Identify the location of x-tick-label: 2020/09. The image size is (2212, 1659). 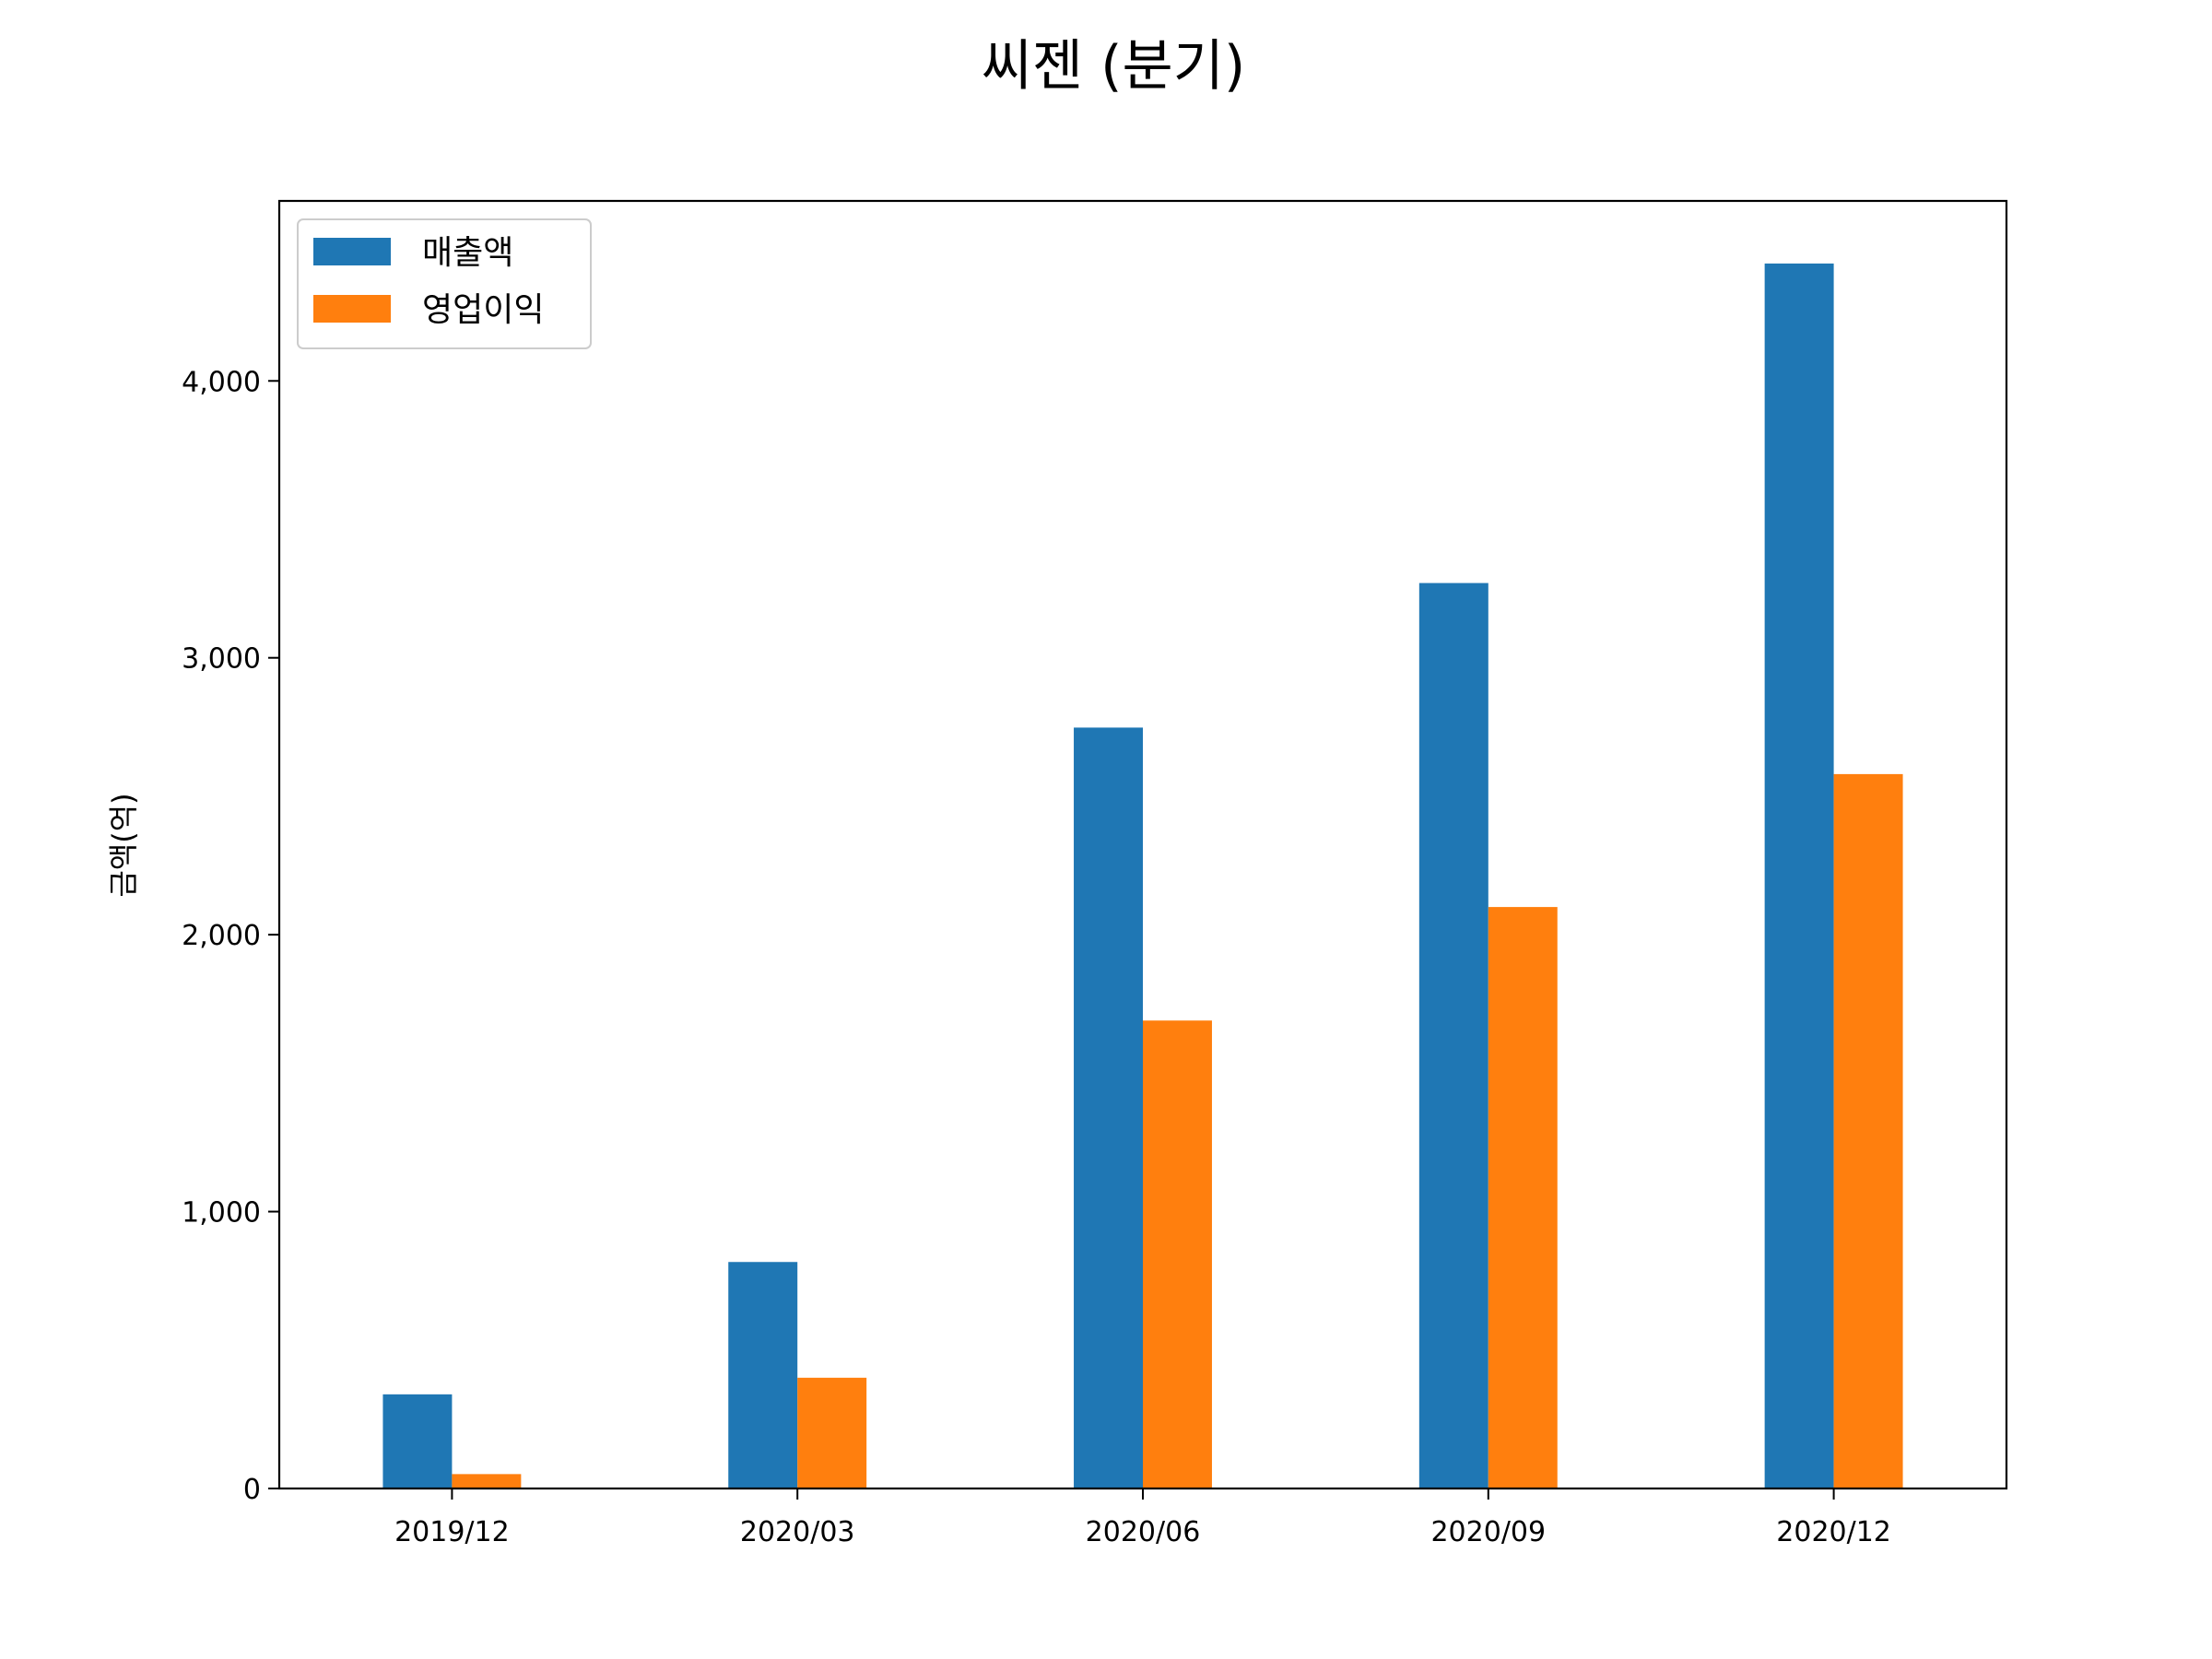
(1488, 1532).